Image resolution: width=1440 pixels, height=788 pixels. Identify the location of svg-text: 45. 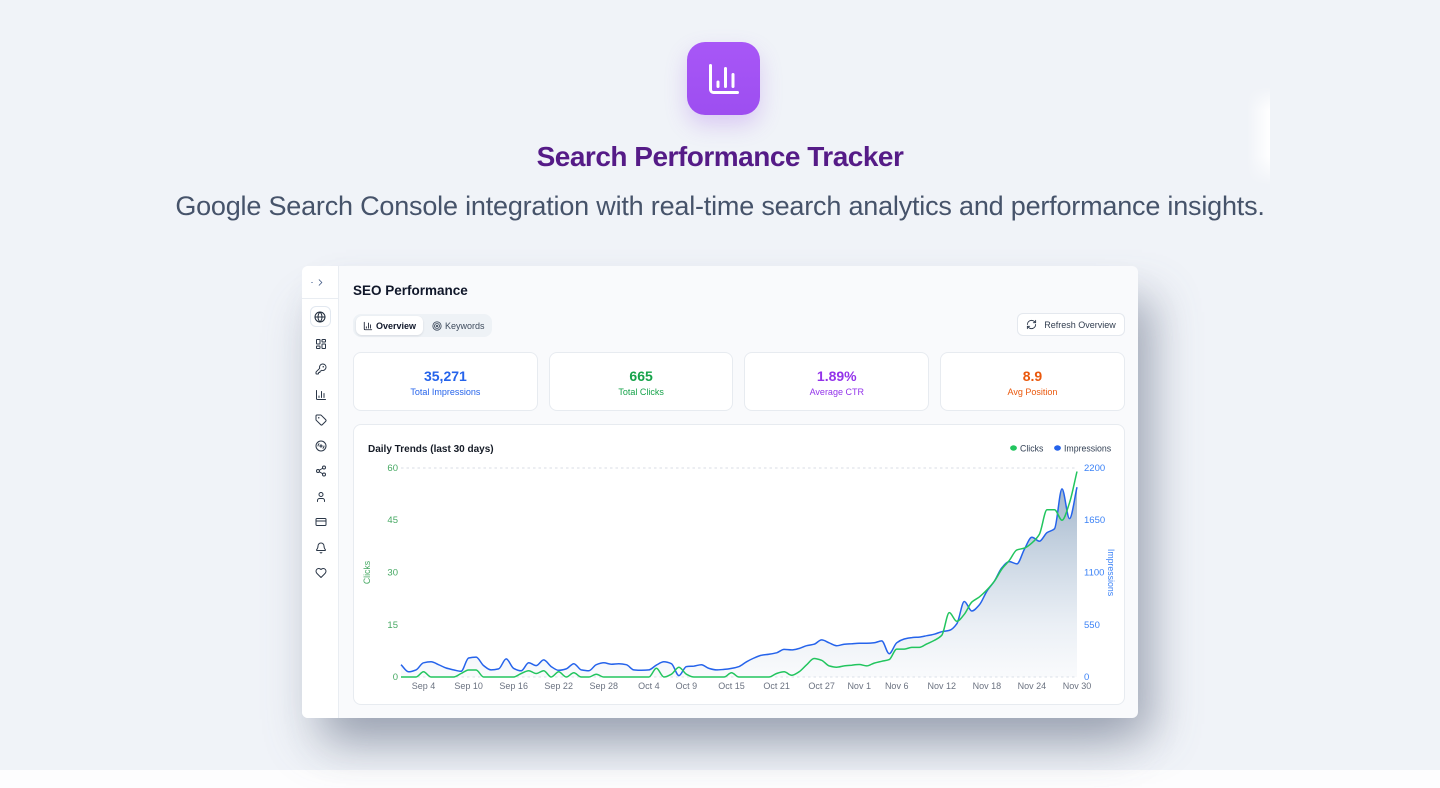
(392, 520).